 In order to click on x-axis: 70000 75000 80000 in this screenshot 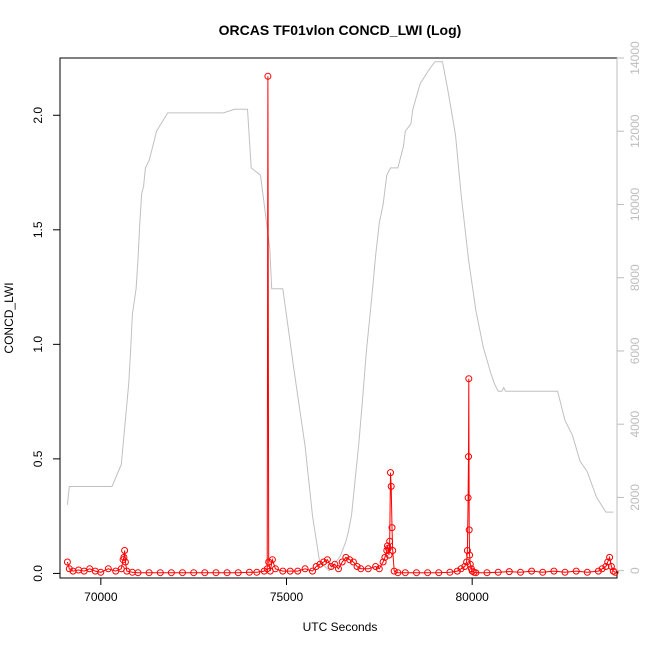, I will do `click(286, 590)`.